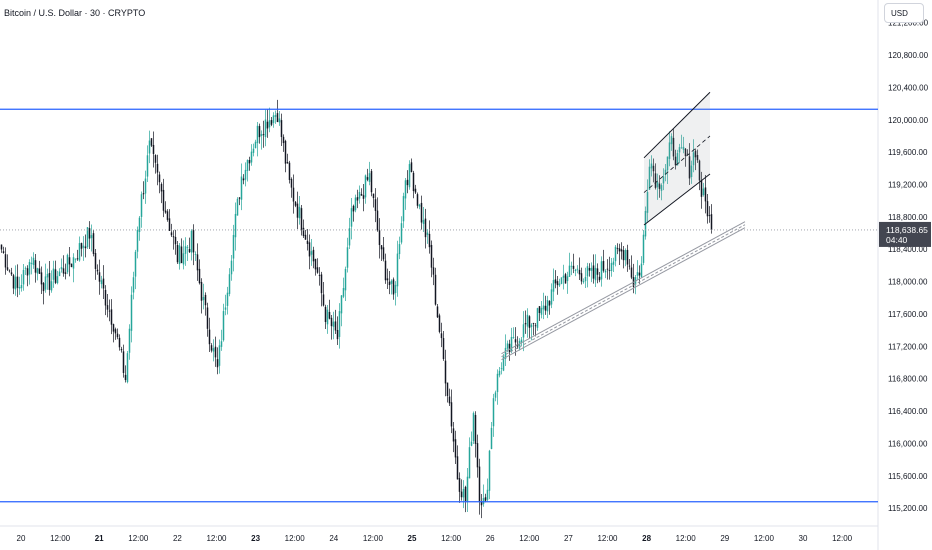 The image size is (932, 550). Describe the element at coordinates (908, 476) in the screenshot. I see `price-tick-label: 115,600.00` at that location.